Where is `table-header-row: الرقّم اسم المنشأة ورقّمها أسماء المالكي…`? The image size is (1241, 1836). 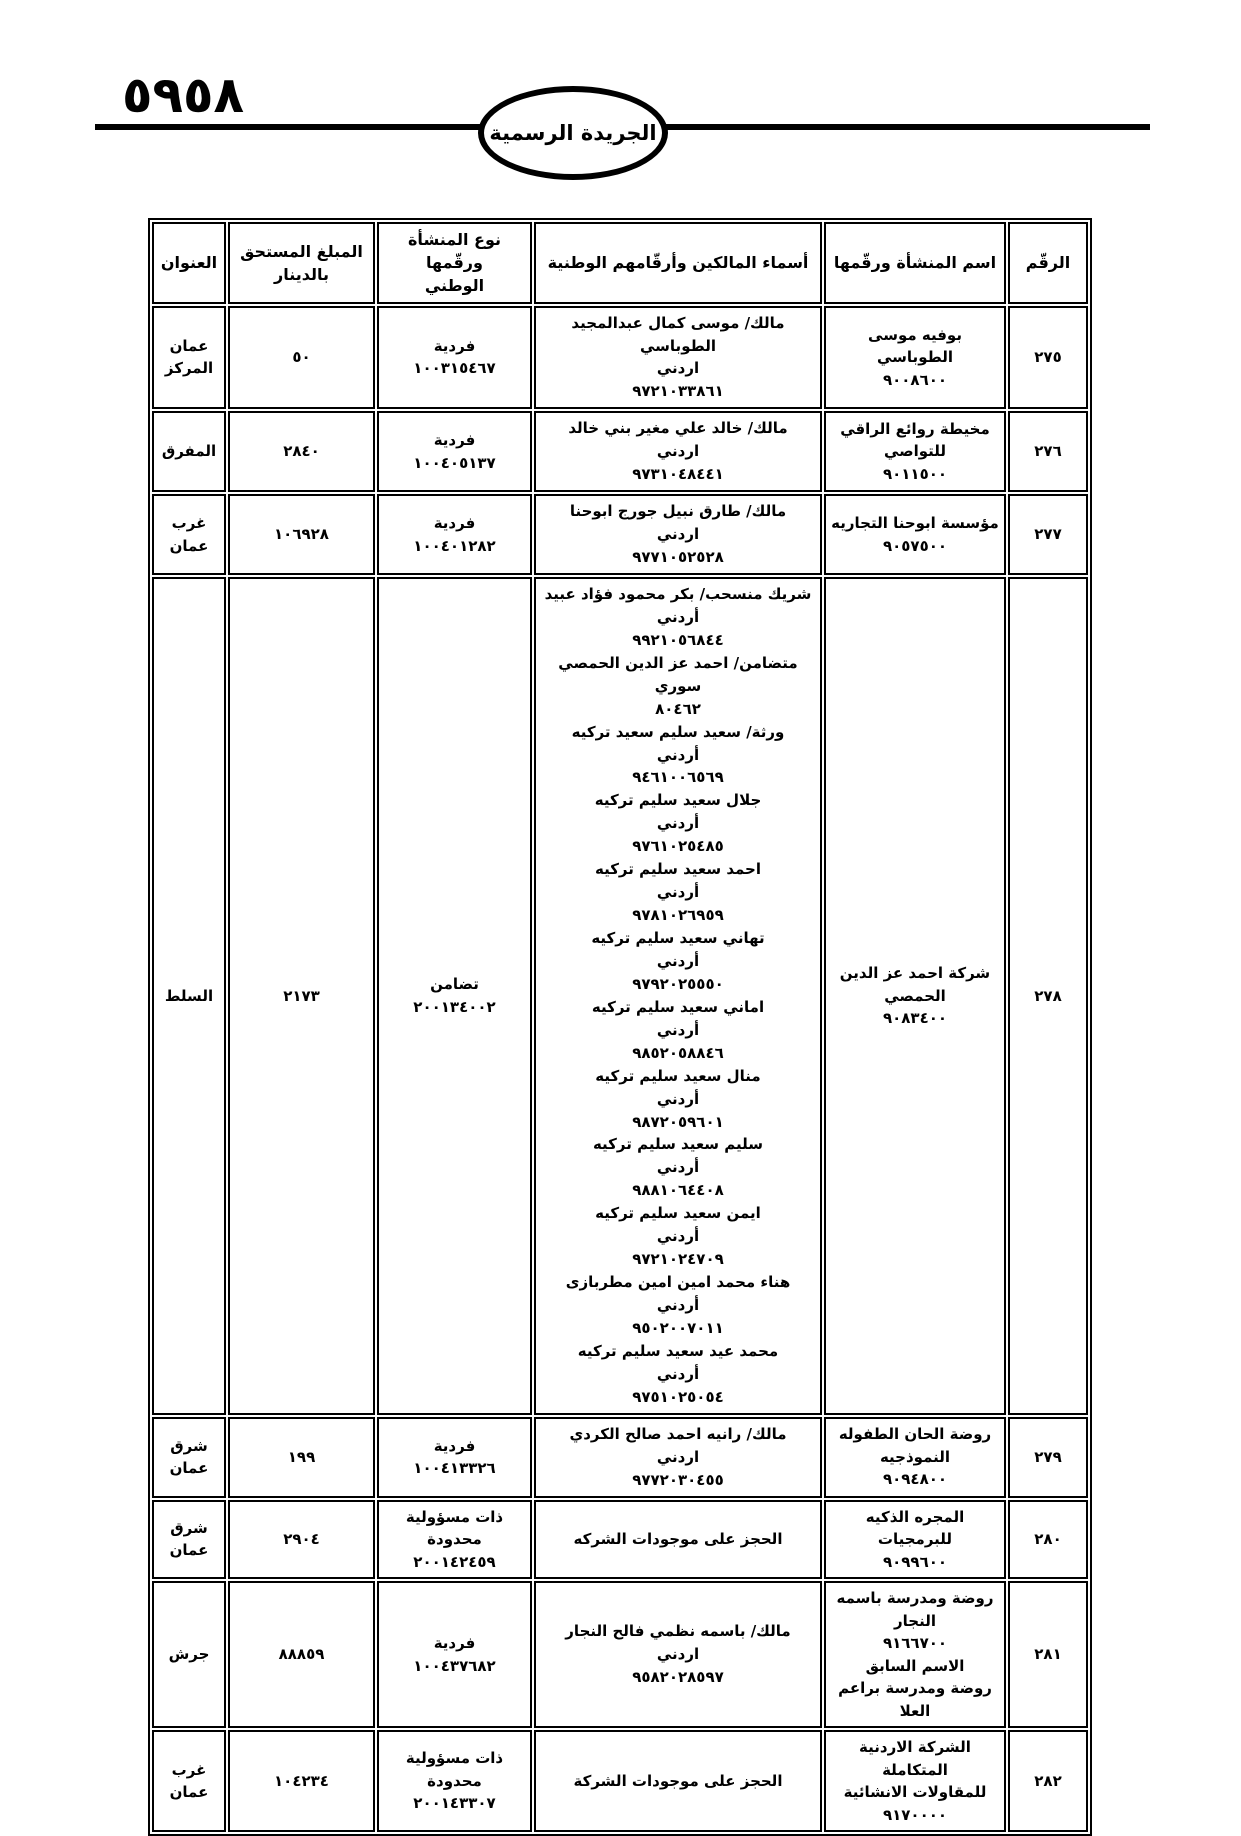 table-header-row: الرقّم اسم المنشأة ورقّمها أسماء المالكي… is located at coordinates (620, 263).